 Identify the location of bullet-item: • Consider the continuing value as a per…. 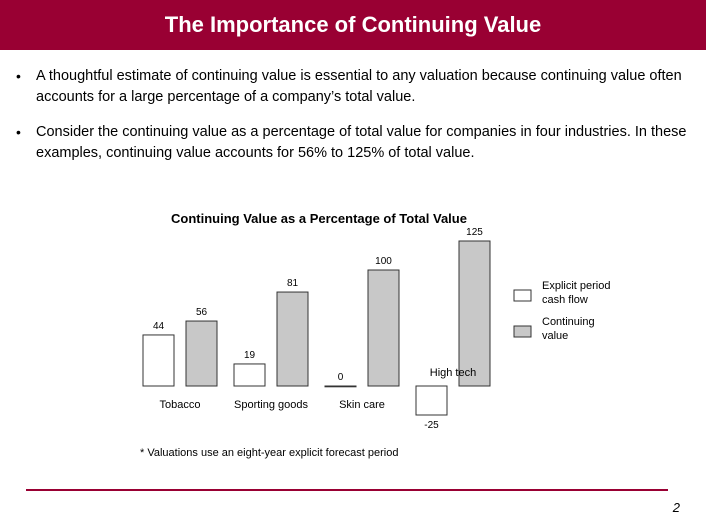
(355, 143).